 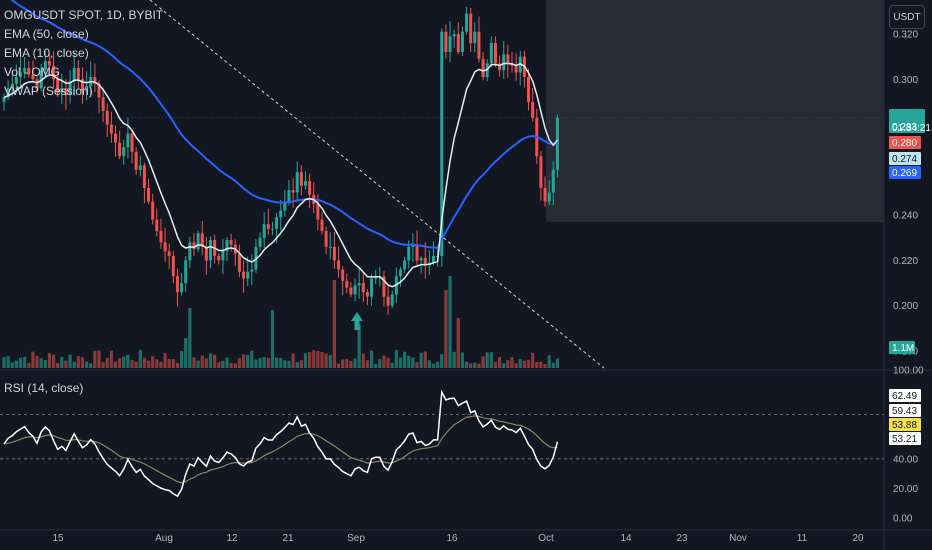 I want to click on price-tick-label: 0.200, so click(x=905, y=306).